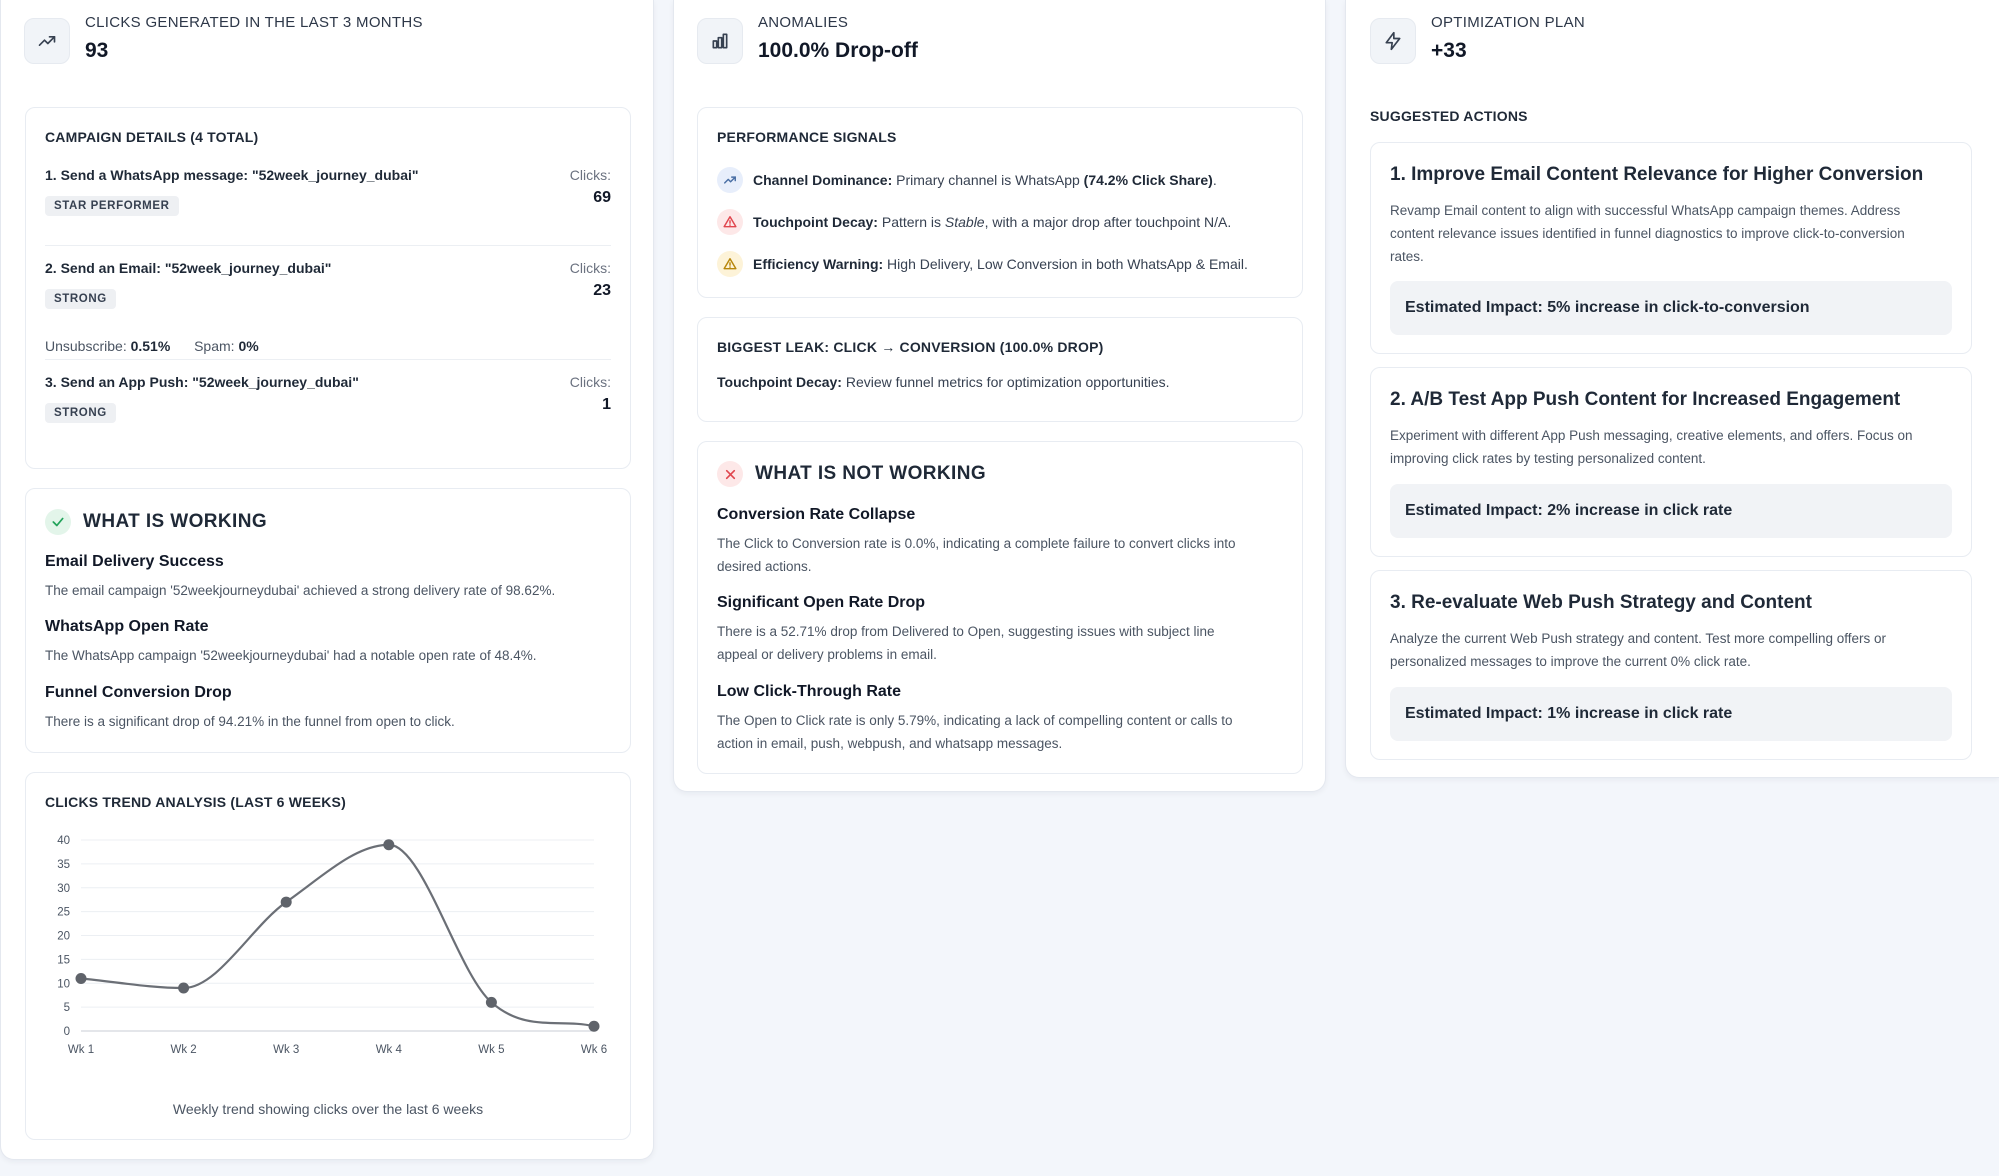 The width and height of the screenshot is (1999, 1176). What do you see at coordinates (730, 264) in the screenshot?
I see `warning-triangle-icon` at bounding box center [730, 264].